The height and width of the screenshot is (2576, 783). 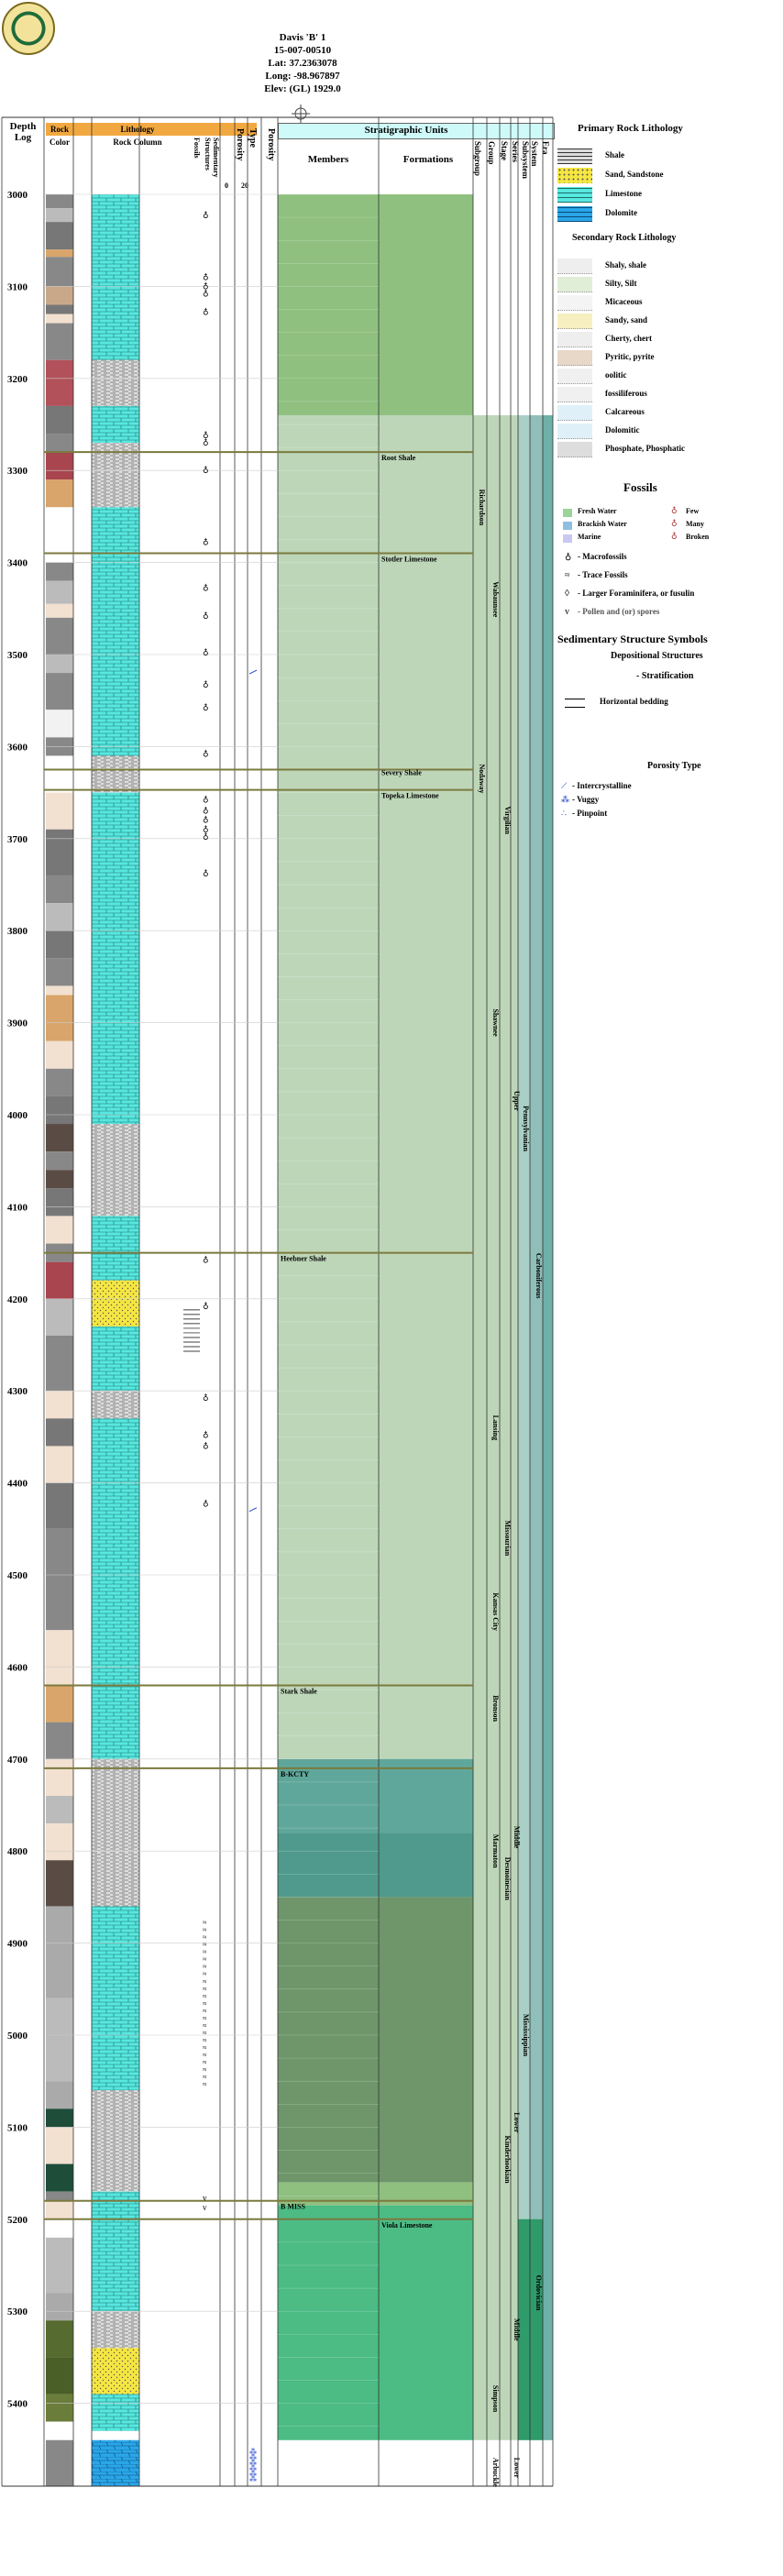 I want to click on depth-label: 5100, so click(x=17, y=2127).